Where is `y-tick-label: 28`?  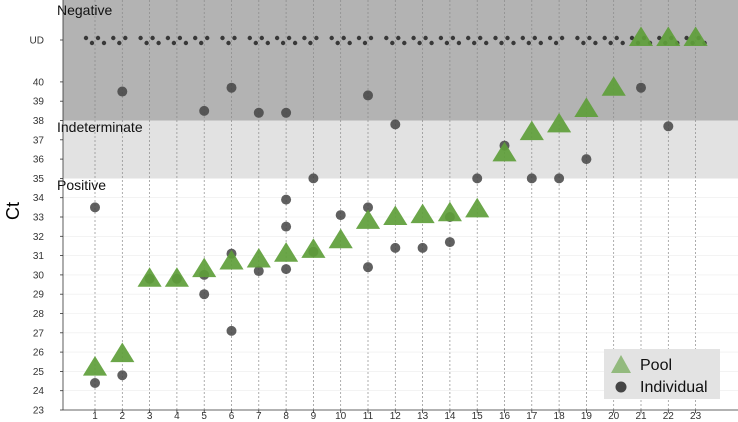
y-tick-label: 28 is located at coordinates (39, 314).